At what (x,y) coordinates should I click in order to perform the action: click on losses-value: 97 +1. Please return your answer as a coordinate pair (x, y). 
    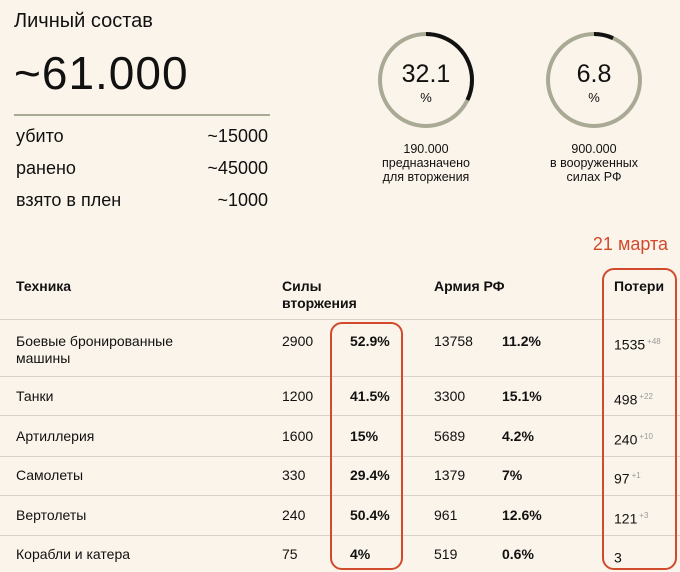
    Looking at the image, I should click on (627, 477).